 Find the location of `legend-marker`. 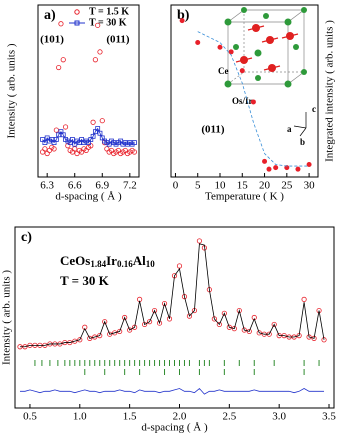

legend-marker is located at coordinates (77, 23).